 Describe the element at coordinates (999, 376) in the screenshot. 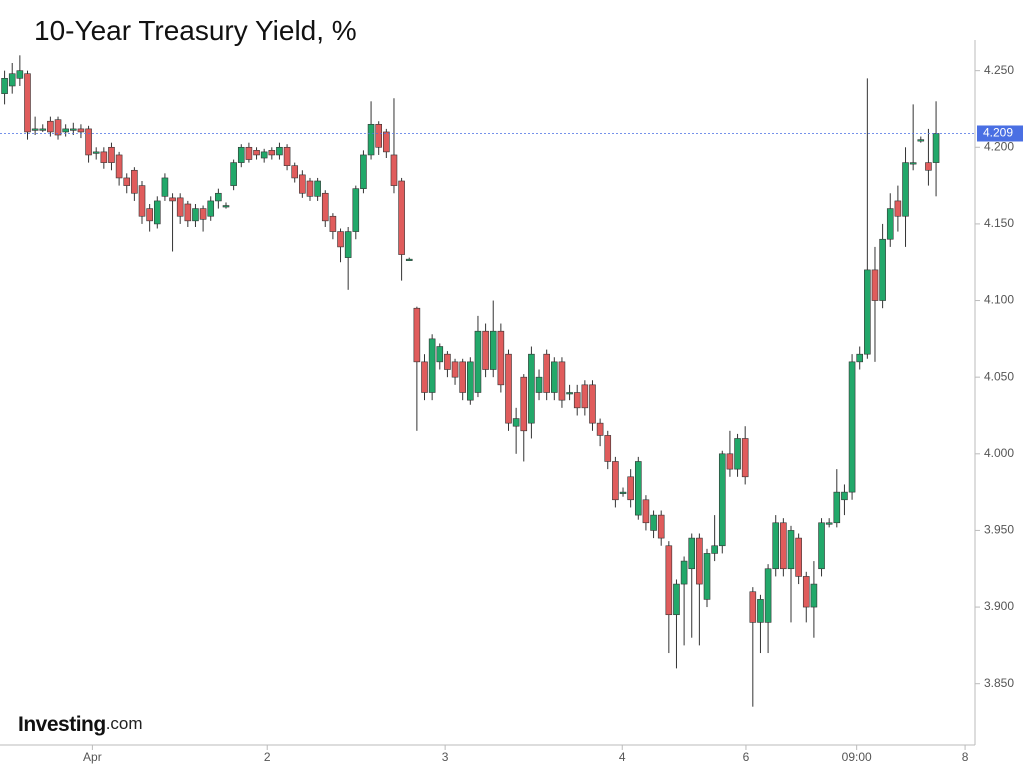

I see `y-tick-label: 4.050` at that location.